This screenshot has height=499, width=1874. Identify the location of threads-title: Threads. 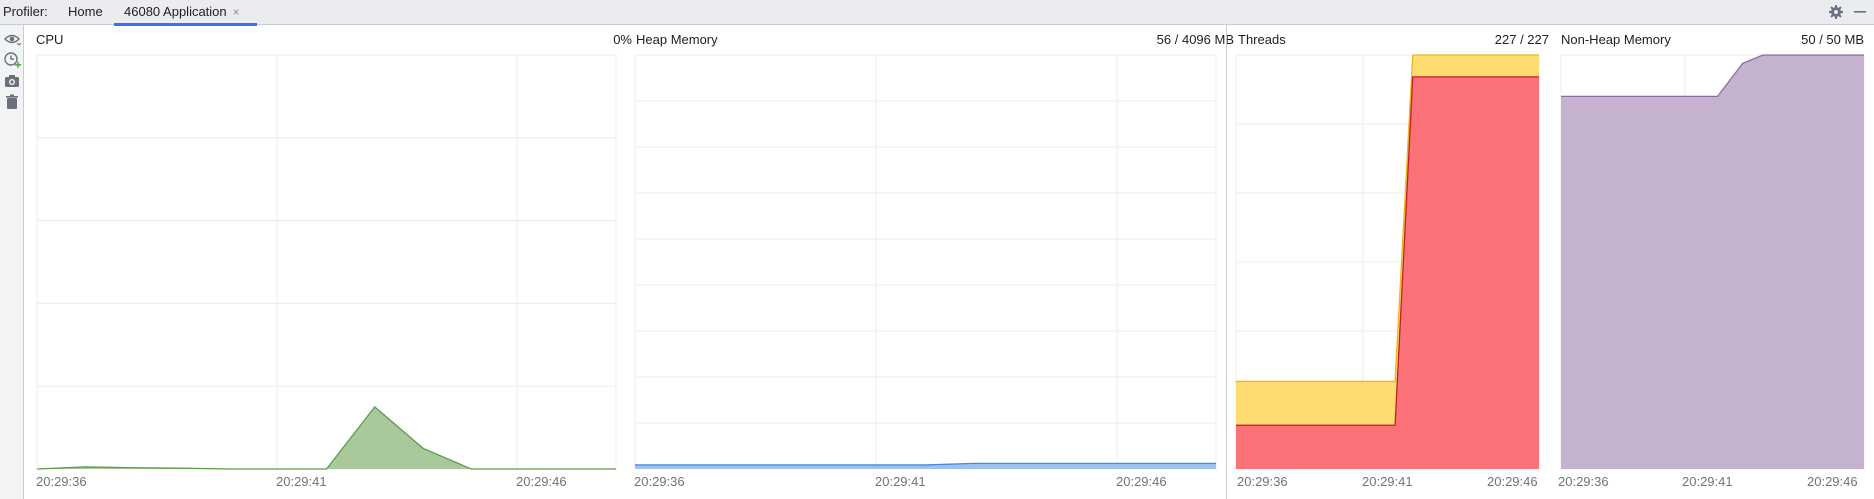
(1262, 39).